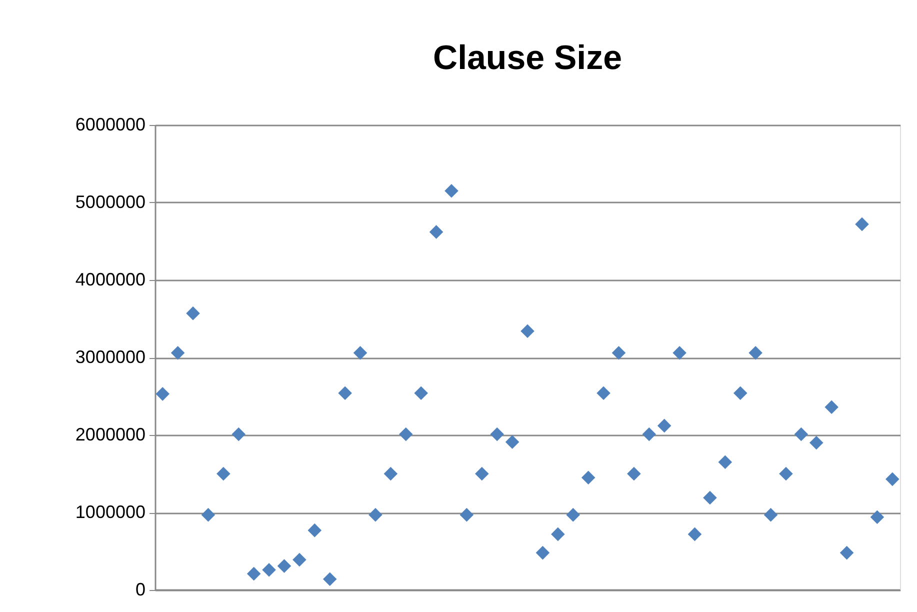 The height and width of the screenshot is (612, 917). Describe the element at coordinates (140, 590) in the screenshot. I see `y-tick-label: 0` at that location.